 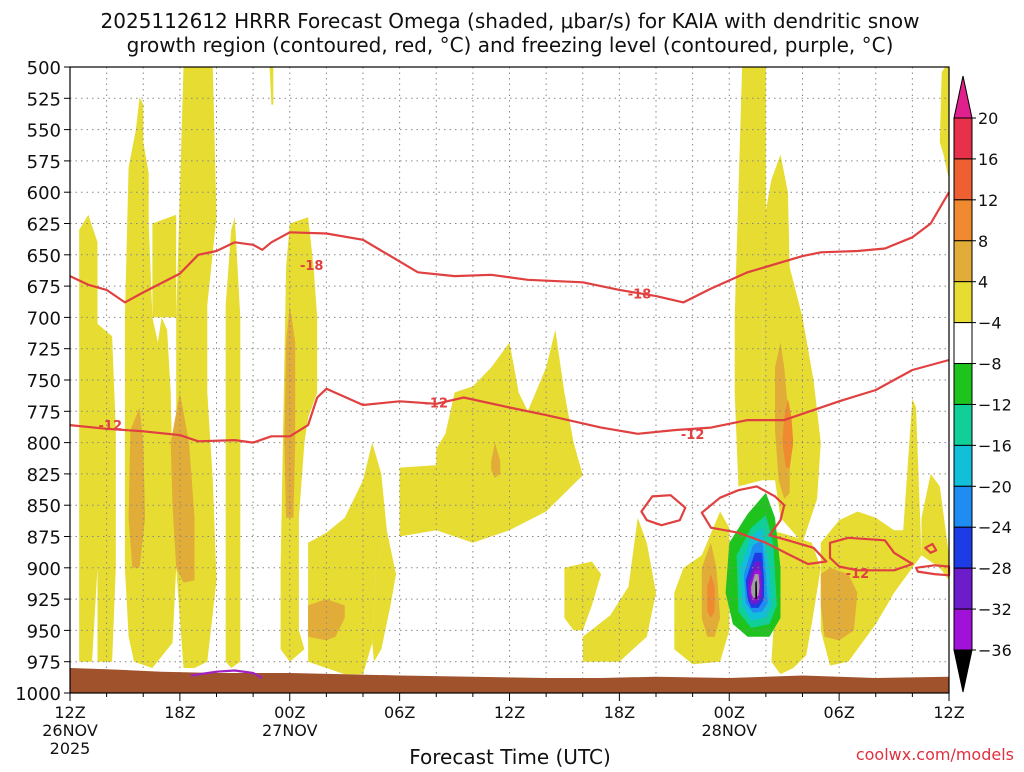 What do you see at coordinates (44, 569) in the screenshot?
I see `y-tick-label-16: 900` at bounding box center [44, 569].